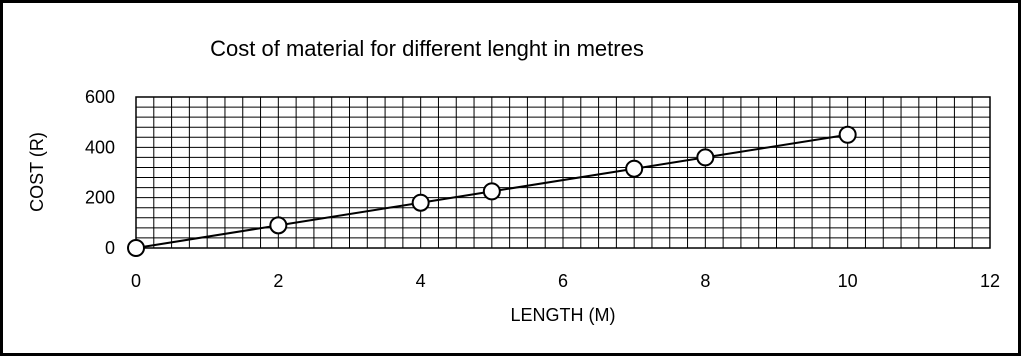  Describe the element at coordinates (705, 281) in the screenshot. I see `x-tick-label: 8` at that location.